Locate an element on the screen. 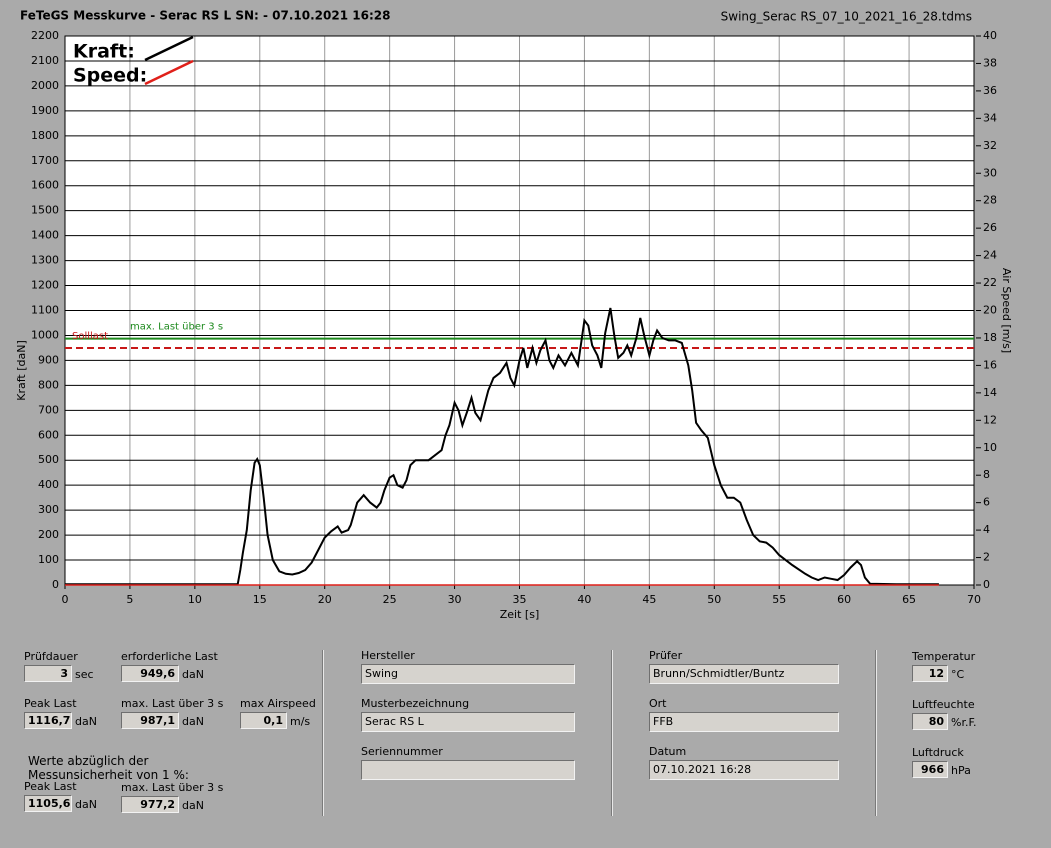 This screenshot has height=848, width=1051. field-label: Luftdruck is located at coordinates (938, 752).